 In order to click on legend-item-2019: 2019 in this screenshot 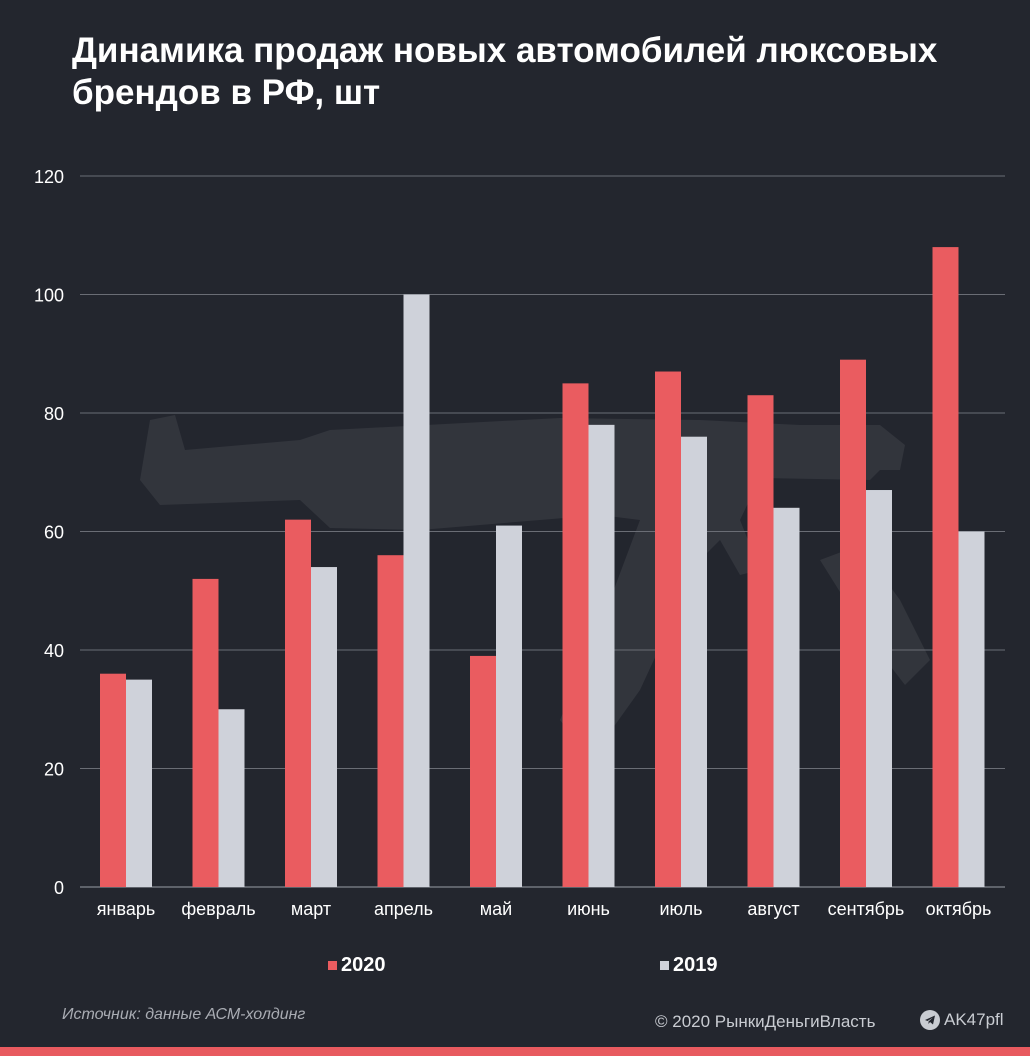, I will do `click(689, 965)`.